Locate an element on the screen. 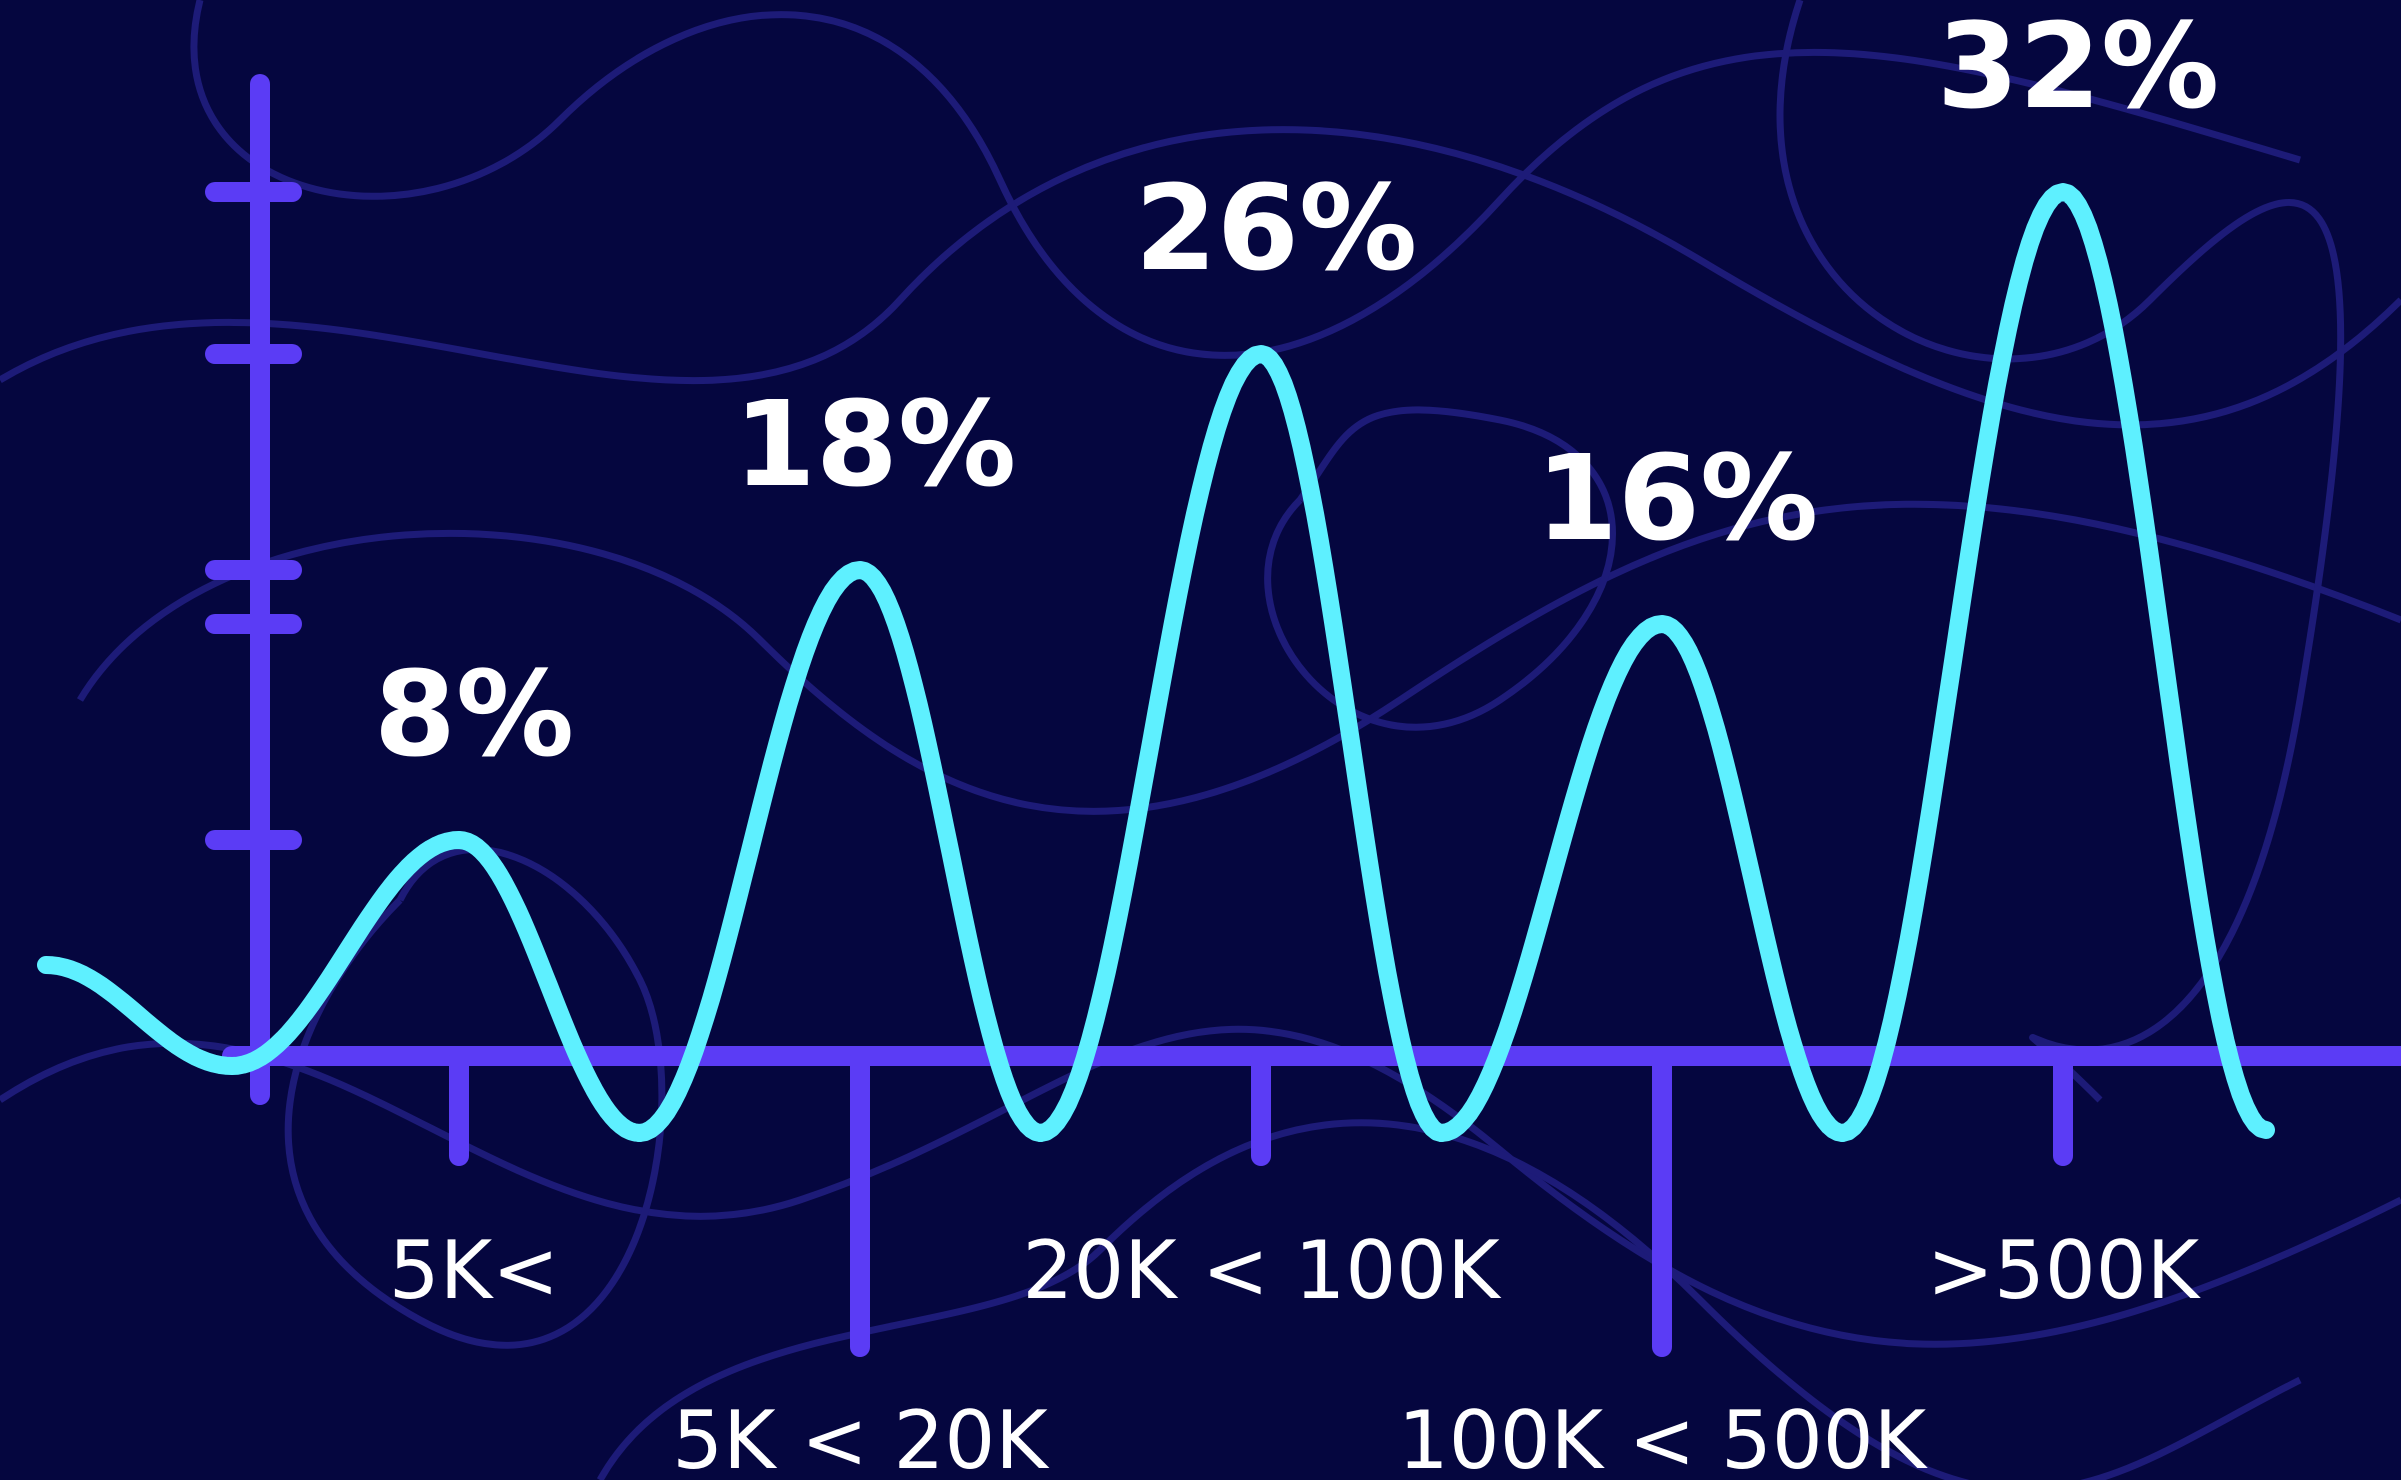  value-label: 32% is located at coordinates (2078, 67).